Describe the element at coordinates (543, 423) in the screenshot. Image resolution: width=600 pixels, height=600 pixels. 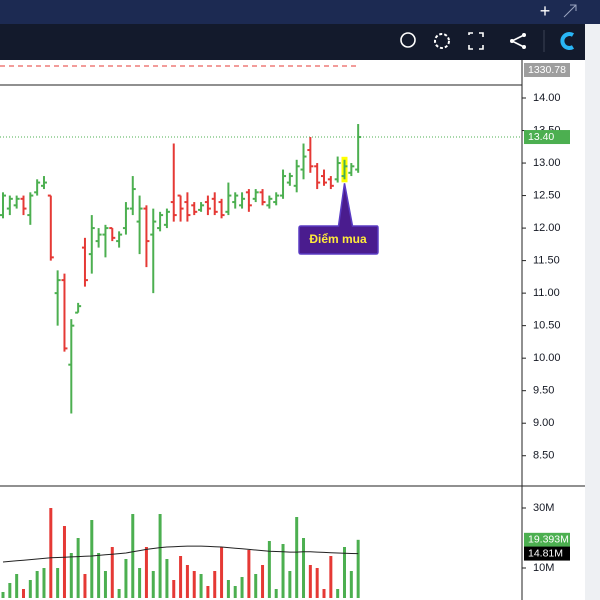
I see `y-tick-label: 9.00` at that location.